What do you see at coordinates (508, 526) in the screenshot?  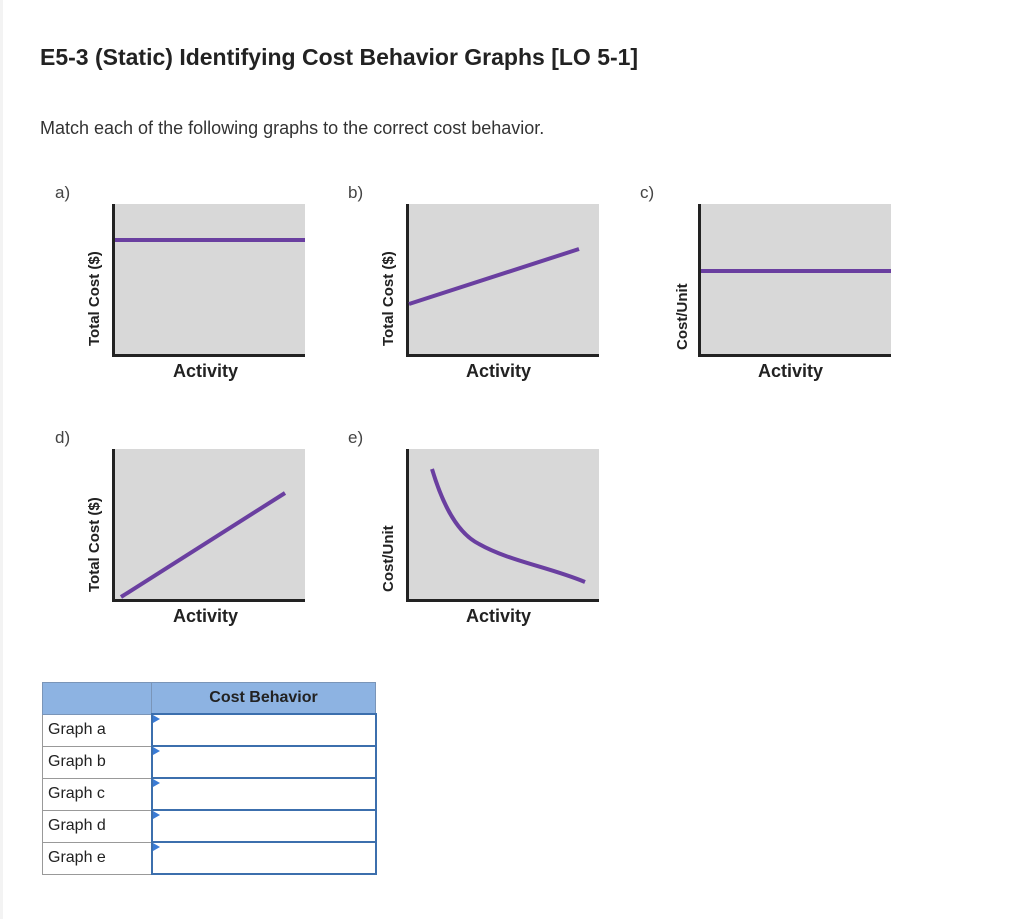 I see `graph-e-curve` at bounding box center [508, 526].